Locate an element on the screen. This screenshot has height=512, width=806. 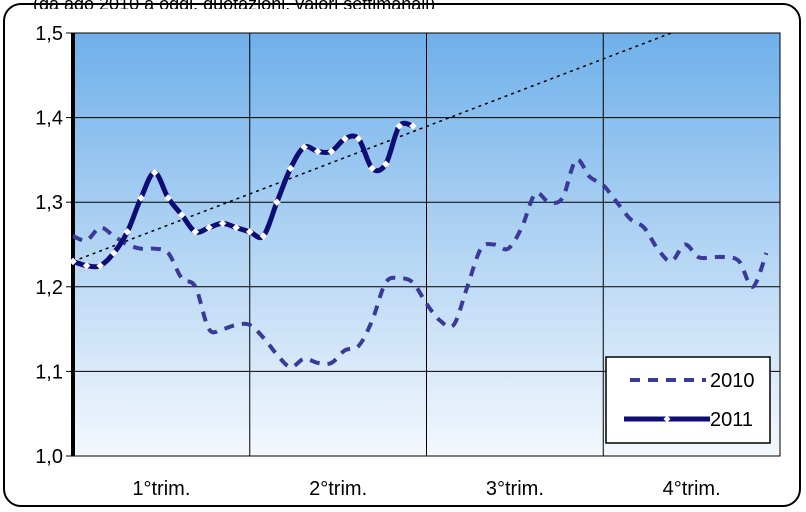
legend-box is located at coordinates (688, 400).